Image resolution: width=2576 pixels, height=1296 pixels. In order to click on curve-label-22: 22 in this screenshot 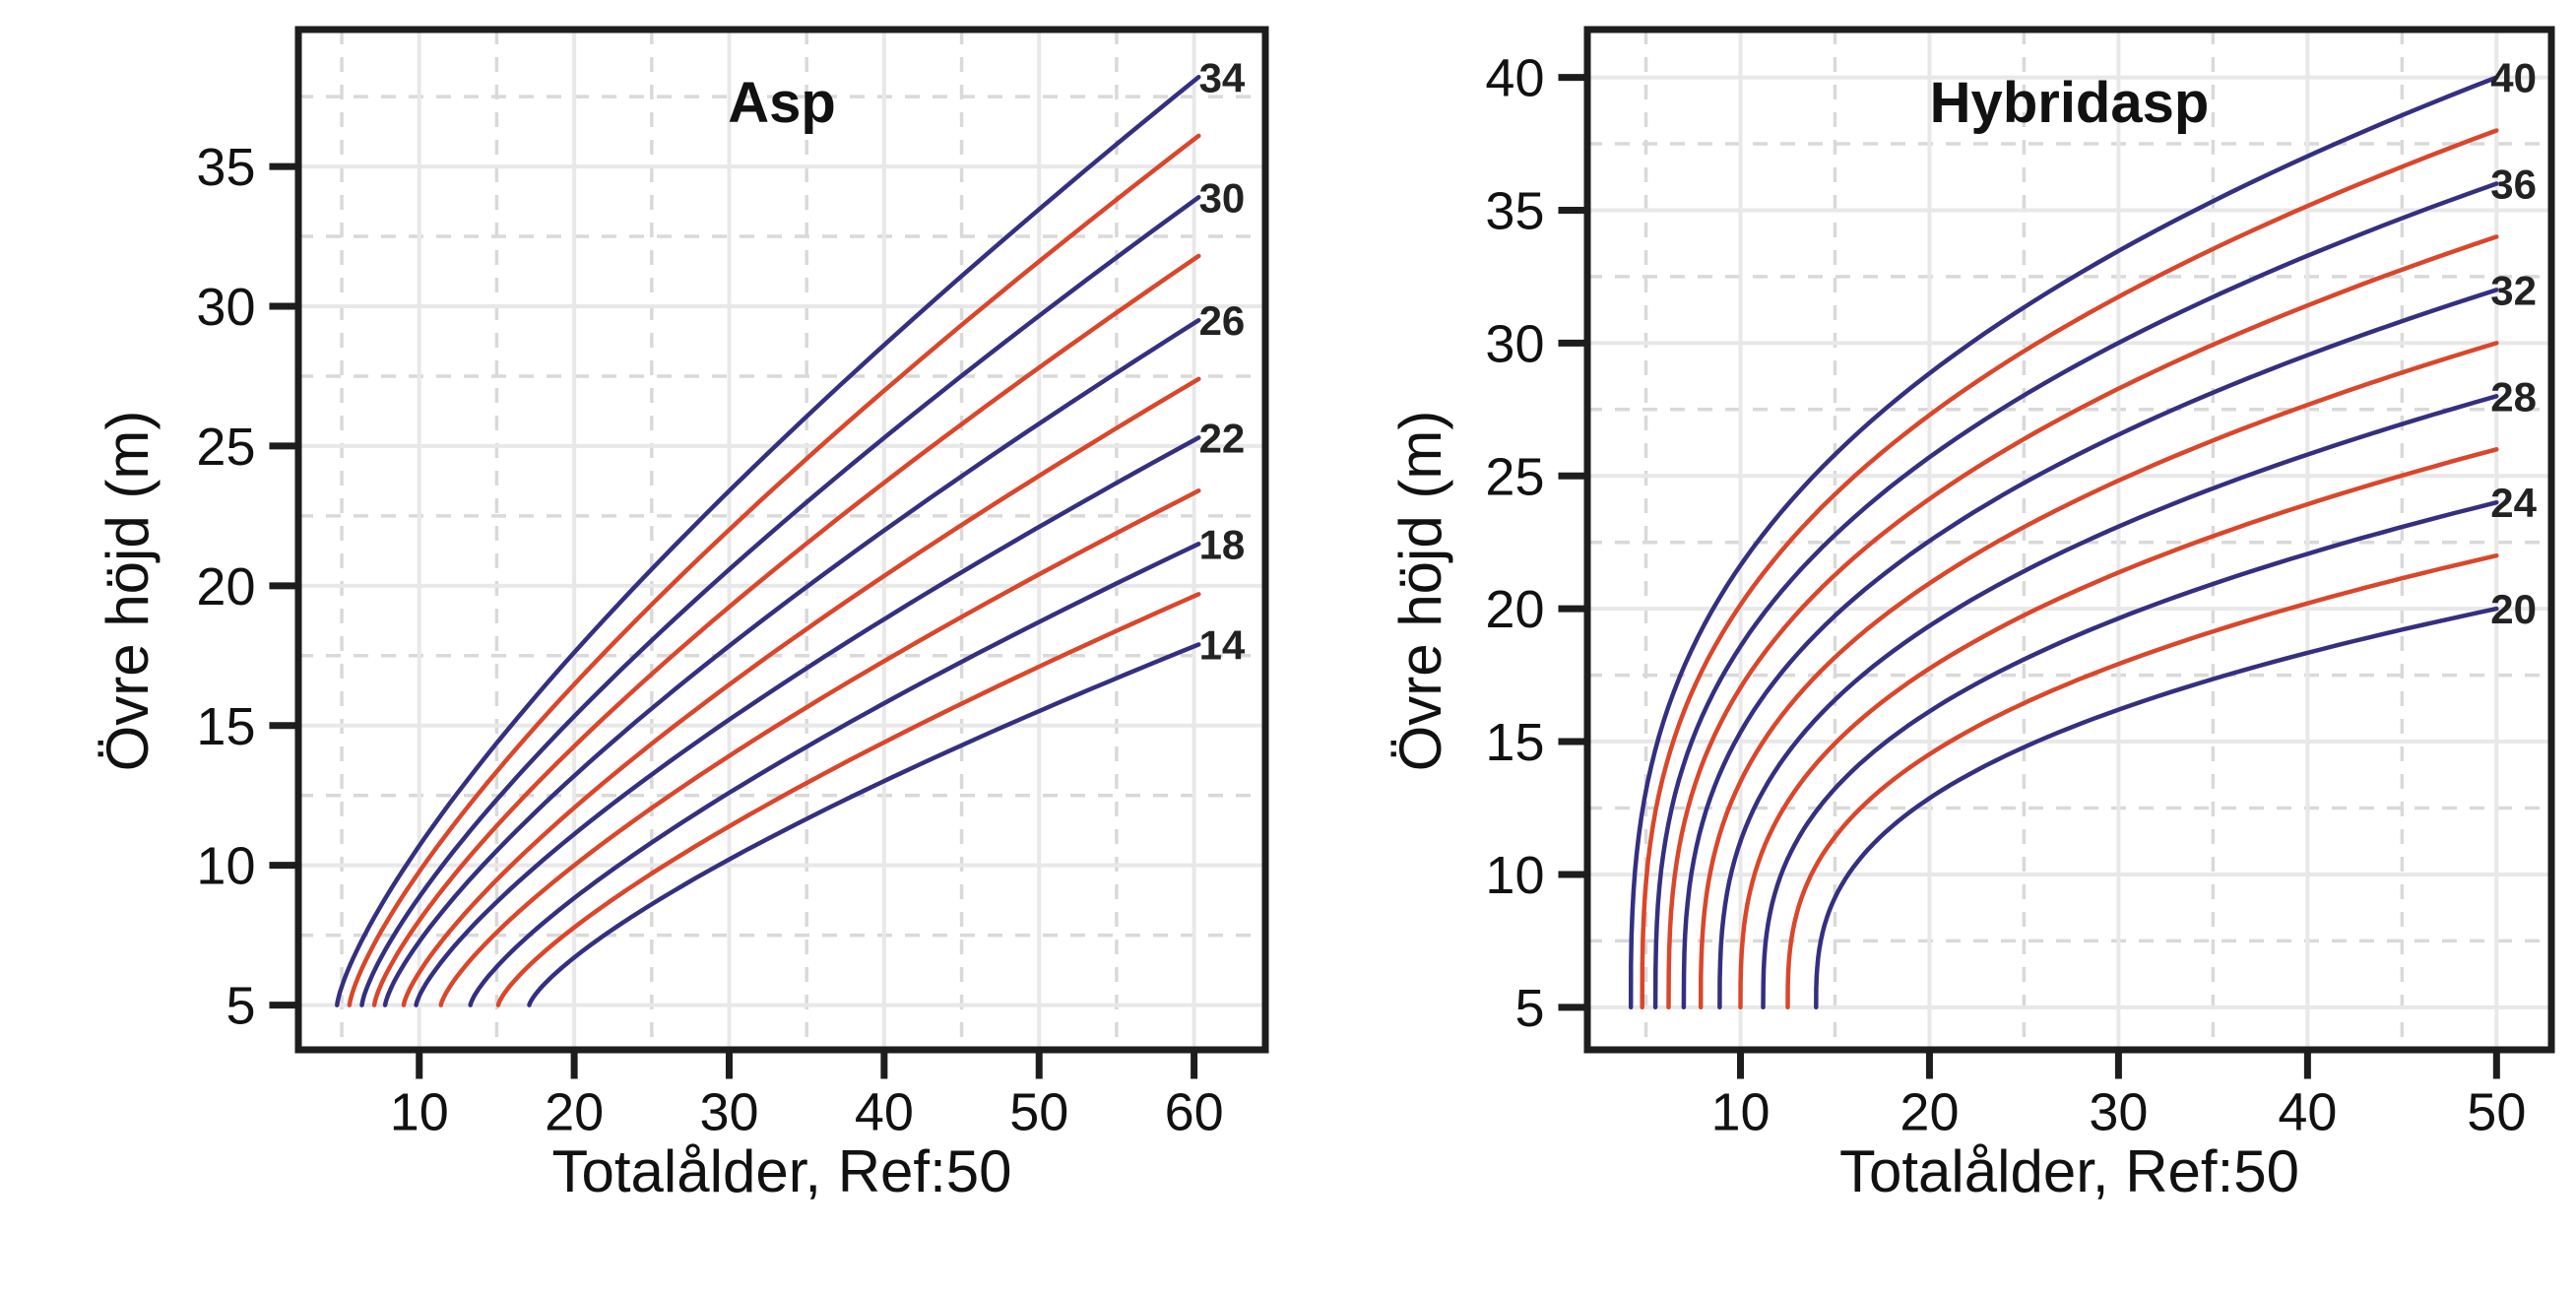, I will do `click(1222, 438)`.